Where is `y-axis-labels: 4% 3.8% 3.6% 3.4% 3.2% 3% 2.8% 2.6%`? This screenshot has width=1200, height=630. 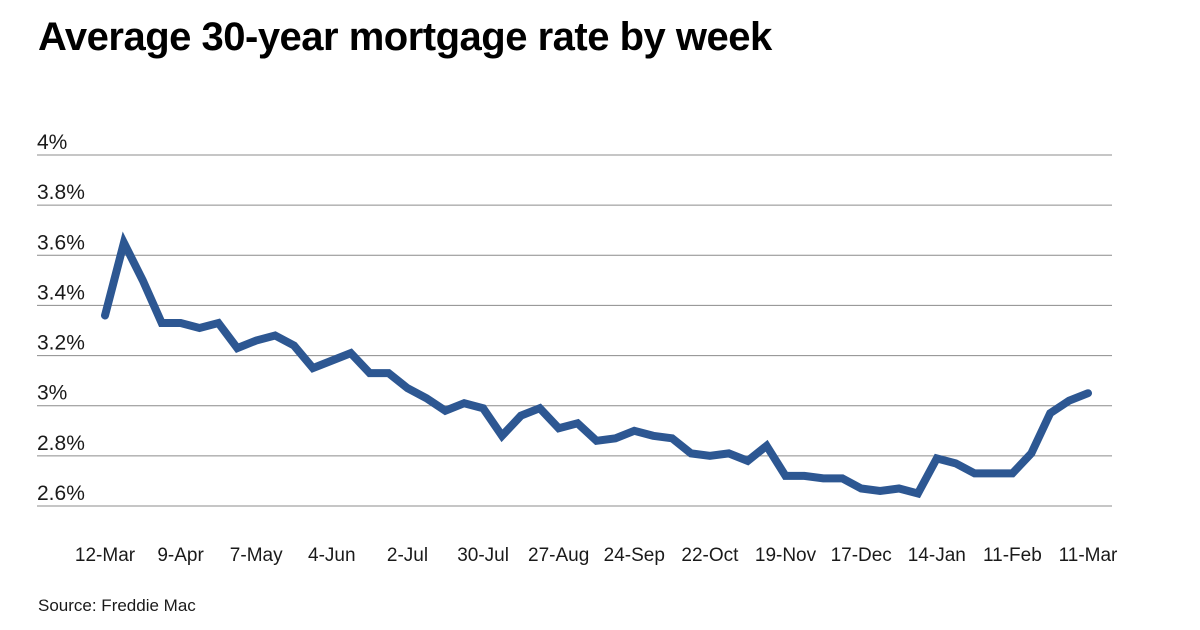 y-axis-labels: 4% 3.8% 3.6% 3.4% 3.2% 3% 2.8% 2.6% is located at coordinates (61, 318).